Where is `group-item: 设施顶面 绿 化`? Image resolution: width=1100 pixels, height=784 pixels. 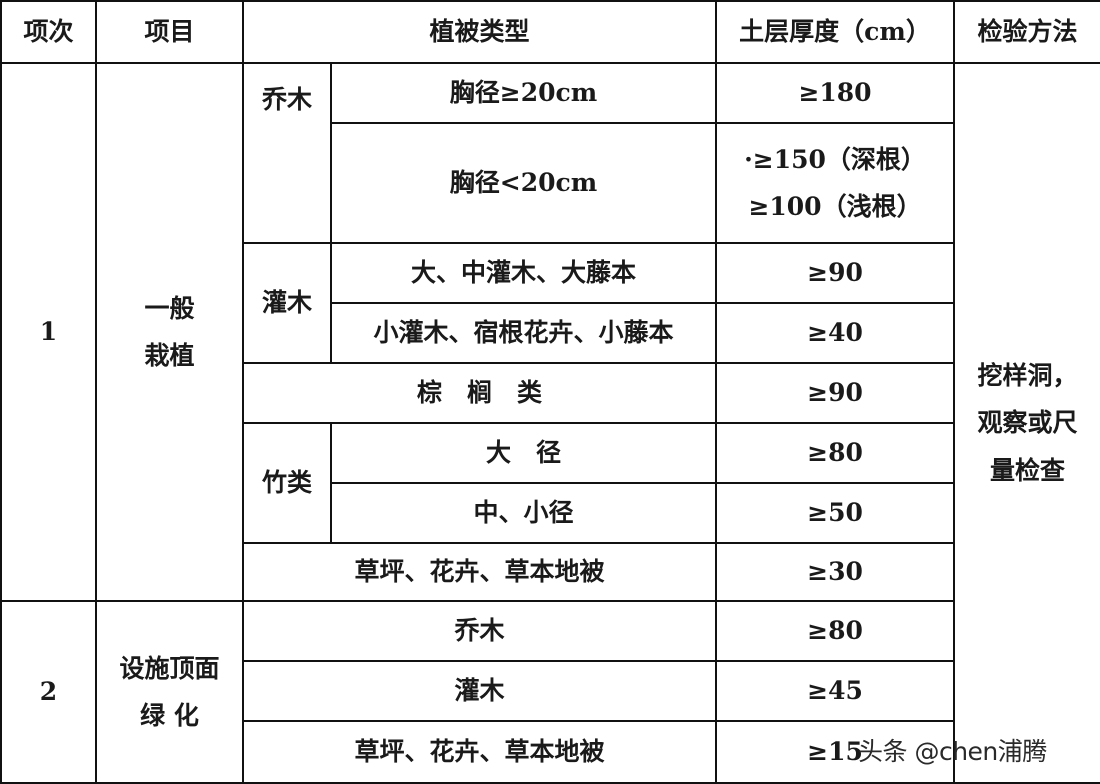 group-item: 设施顶面 绿 化 is located at coordinates (169, 692).